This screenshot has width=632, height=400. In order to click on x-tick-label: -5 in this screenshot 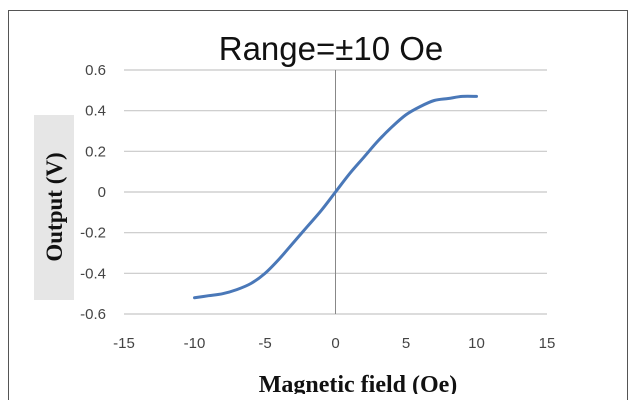, I will do `click(264, 343)`.